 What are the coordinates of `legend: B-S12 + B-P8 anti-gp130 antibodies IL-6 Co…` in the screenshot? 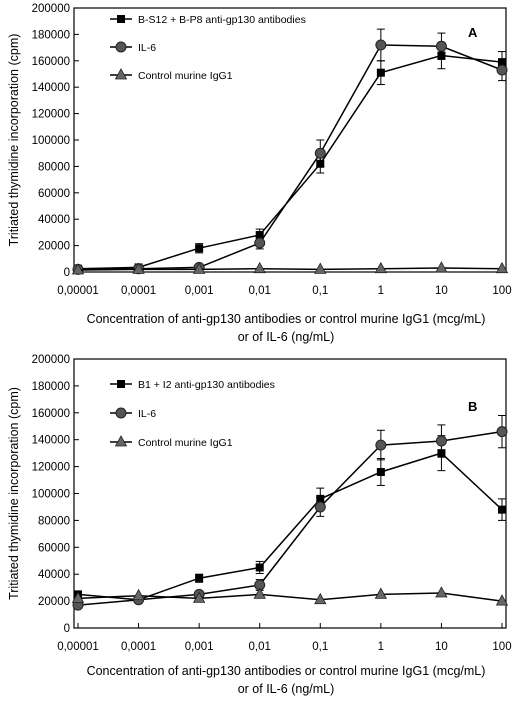 It's located at (208, 48).